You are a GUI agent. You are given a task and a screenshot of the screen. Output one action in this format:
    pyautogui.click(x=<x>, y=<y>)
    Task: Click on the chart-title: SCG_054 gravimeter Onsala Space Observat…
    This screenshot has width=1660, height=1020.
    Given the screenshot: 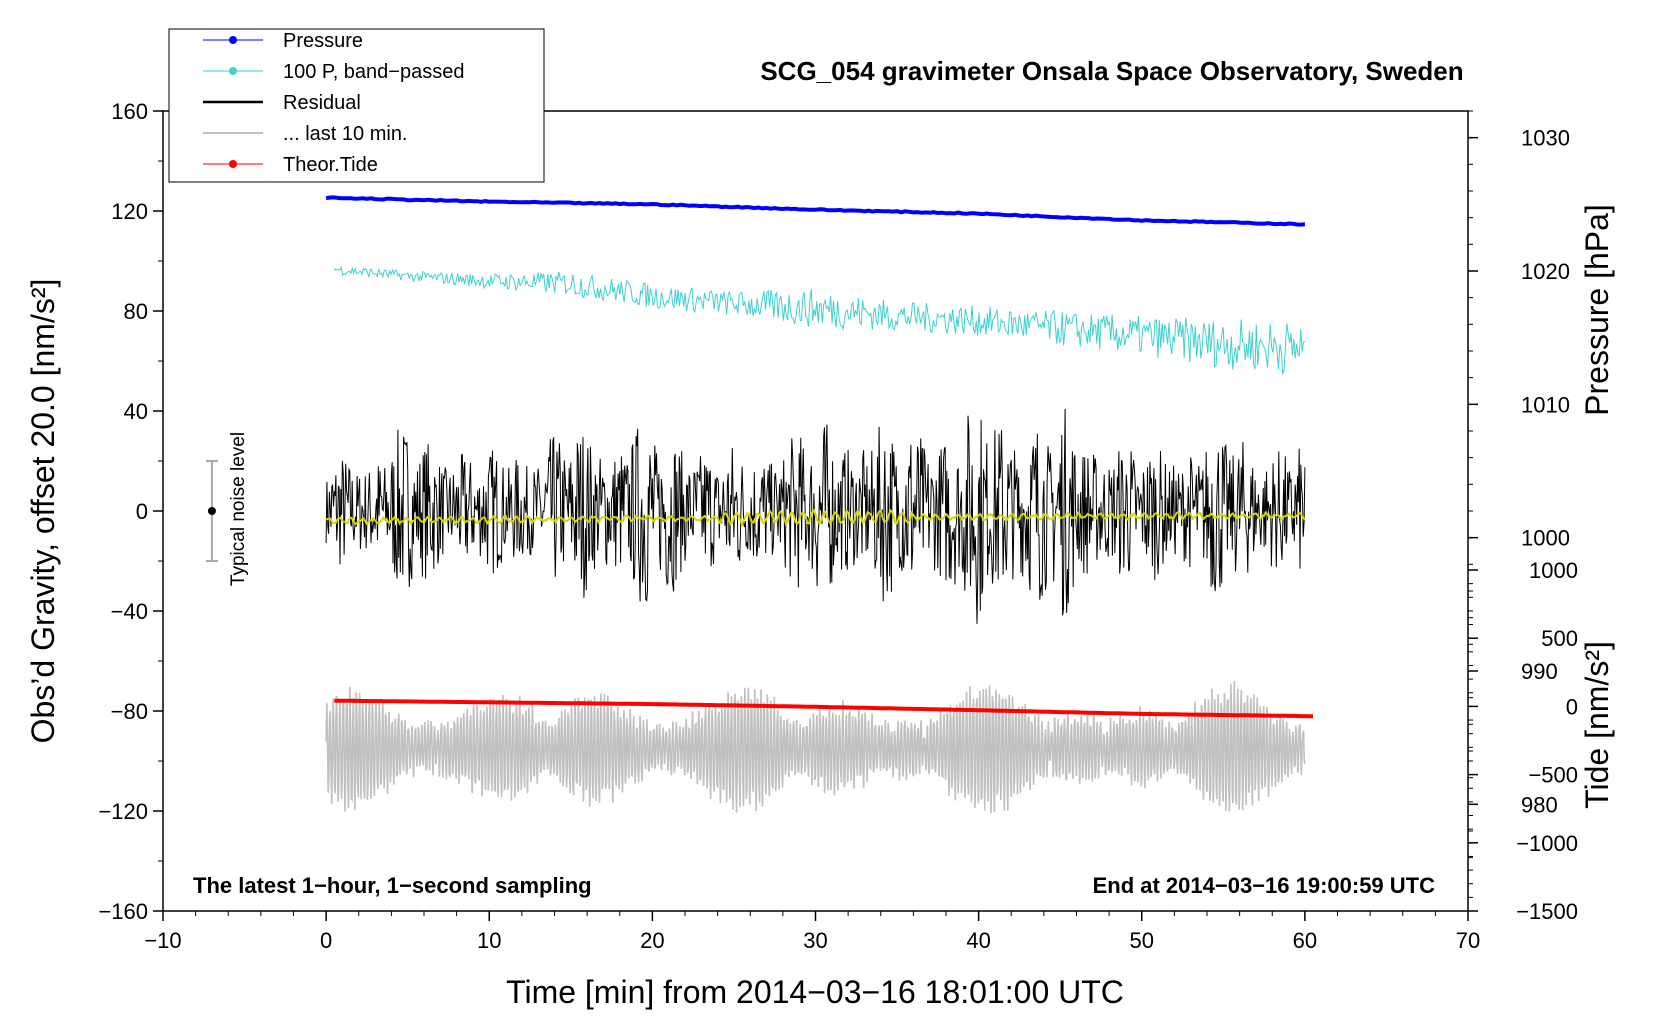 What is the action you would take?
    pyautogui.click(x=1111, y=71)
    